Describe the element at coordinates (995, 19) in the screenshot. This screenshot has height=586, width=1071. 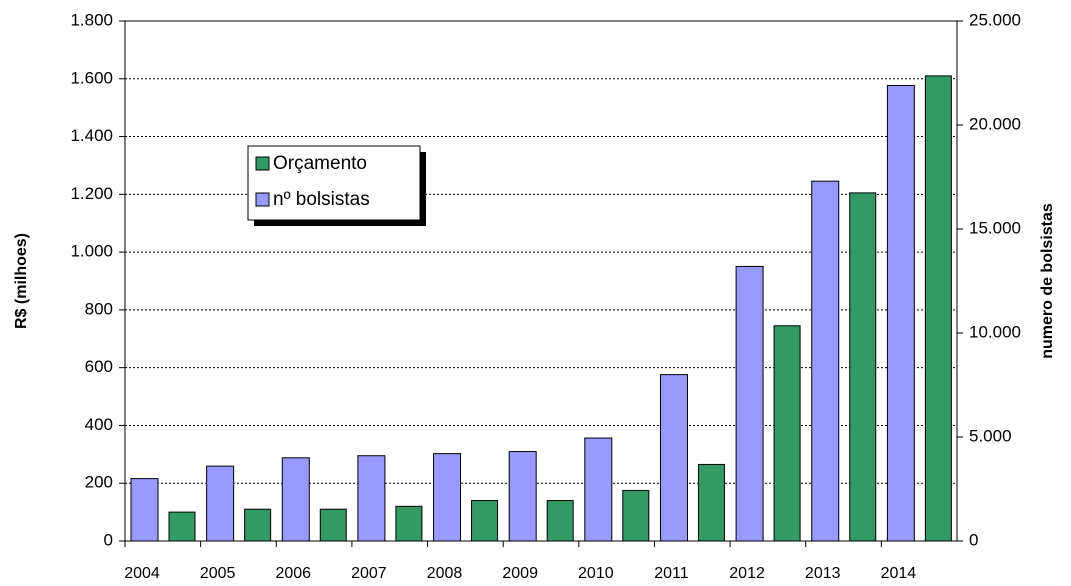
I see `y2-tick-label: 25.000` at that location.